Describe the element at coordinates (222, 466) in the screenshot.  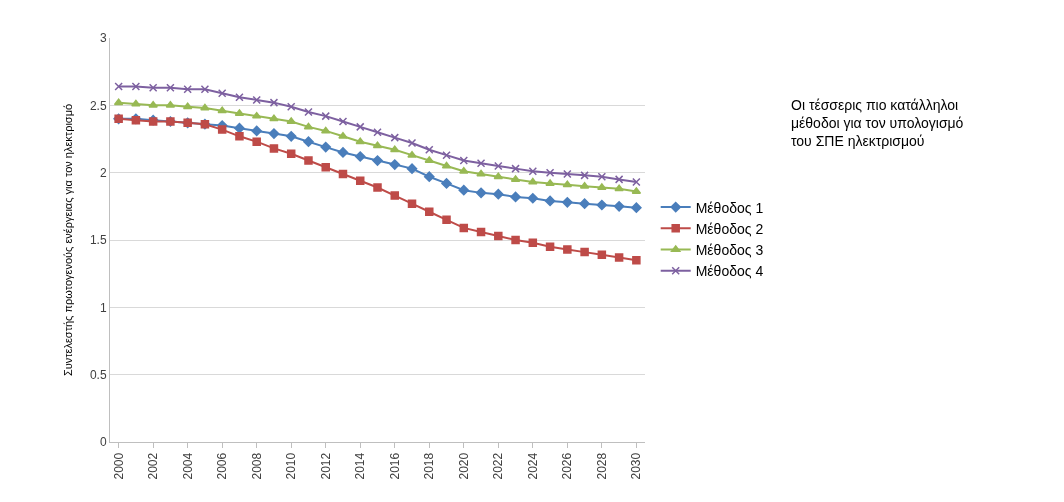
I see `x-tick-label: 2006` at that location.